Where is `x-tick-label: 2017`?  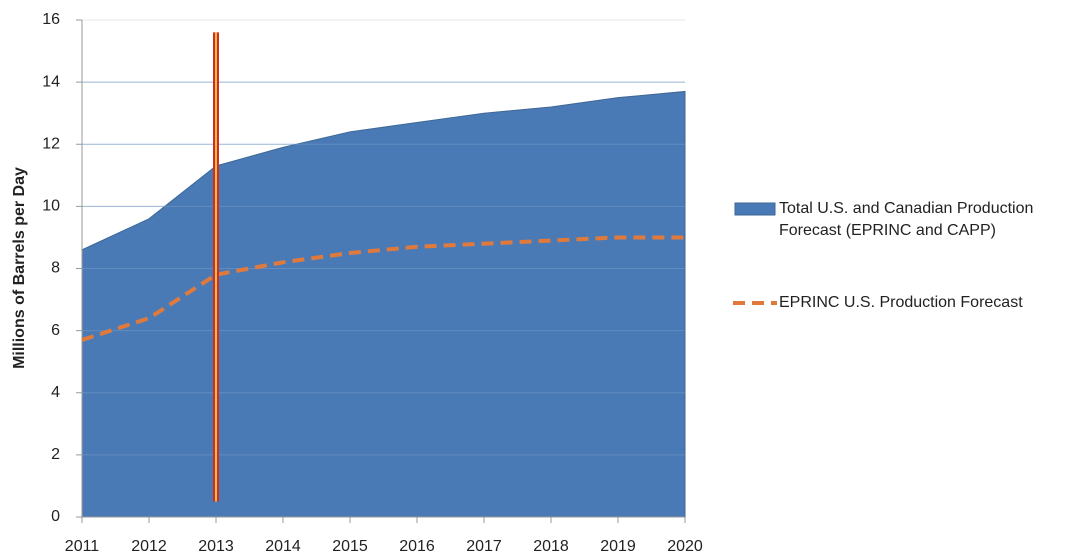
x-tick-label: 2017 is located at coordinates (484, 546).